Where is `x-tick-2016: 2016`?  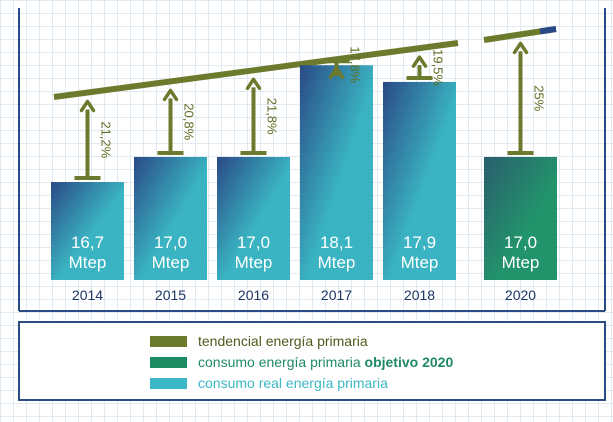 x-tick-2016: 2016 is located at coordinates (253, 295).